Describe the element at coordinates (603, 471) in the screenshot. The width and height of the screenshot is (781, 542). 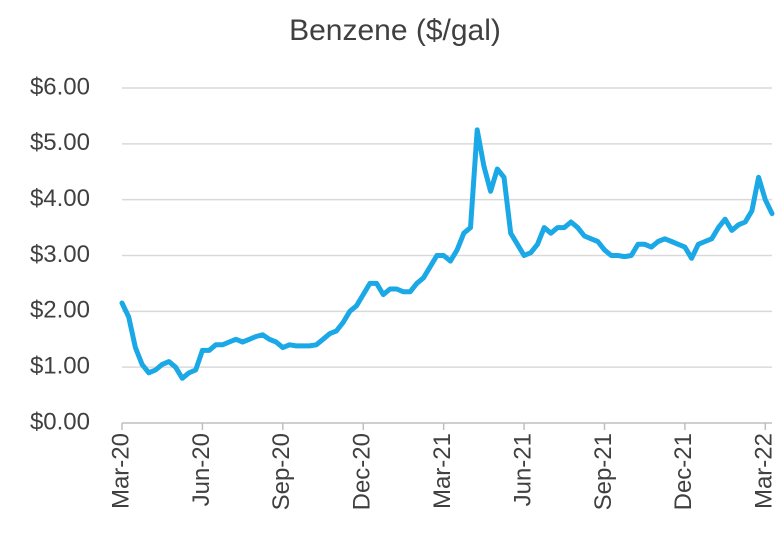
I see `x-tick-label: Sep-21` at that location.